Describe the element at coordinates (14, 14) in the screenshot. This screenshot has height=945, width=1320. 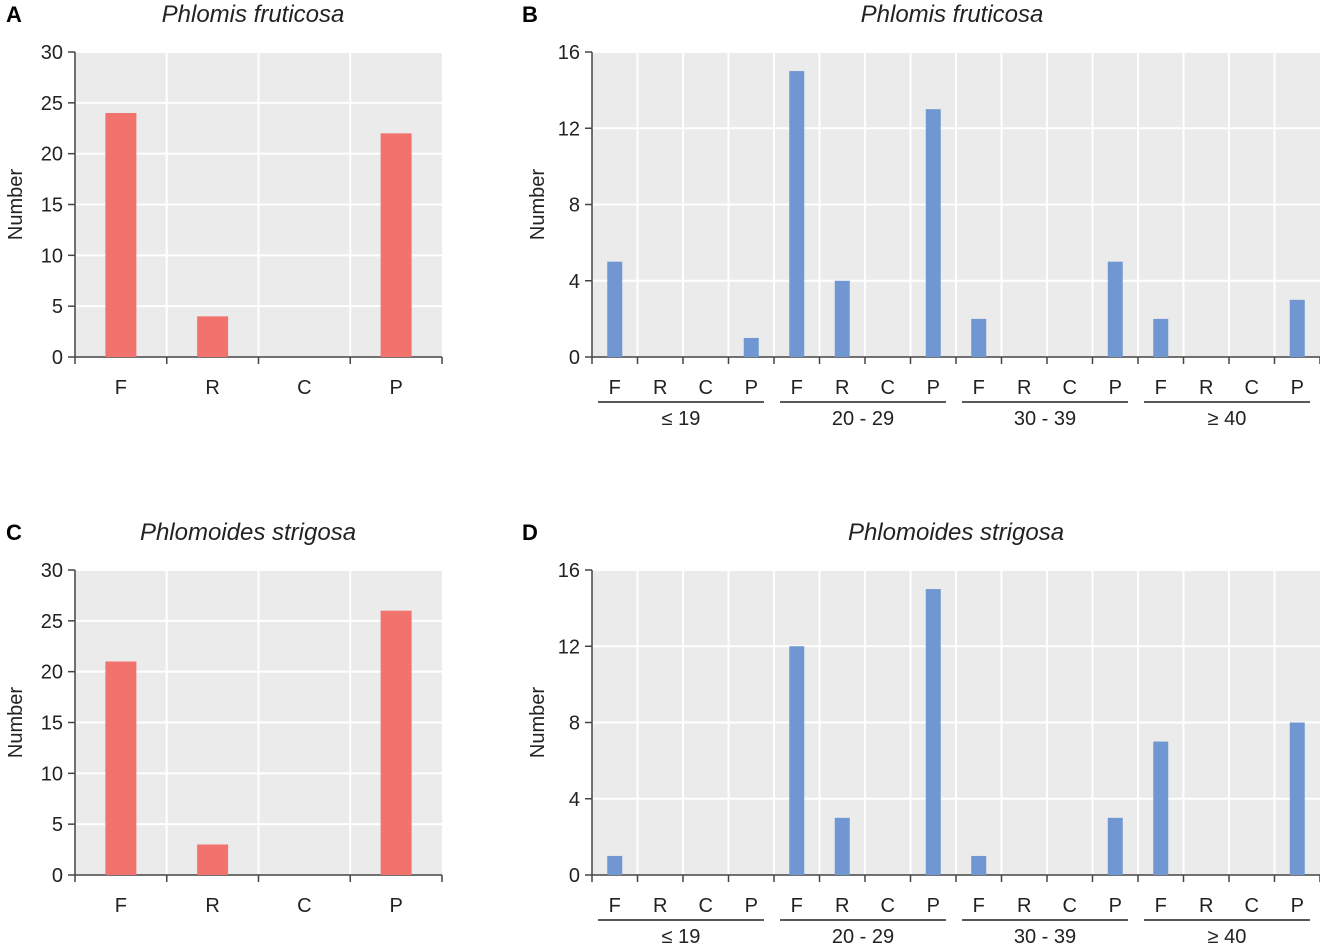
I see `panel-letter: A` at that location.